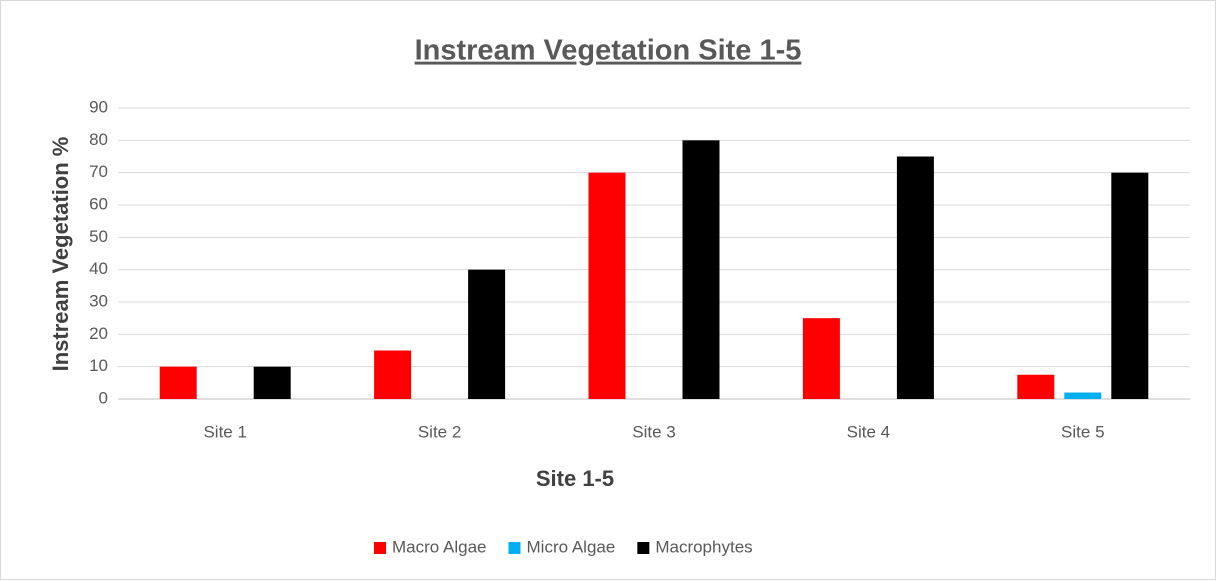 The height and width of the screenshot is (581, 1217). Describe the element at coordinates (608, 51) in the screenshot. I see `chart-title: Instream Vegetation Site 1-5` at that location.